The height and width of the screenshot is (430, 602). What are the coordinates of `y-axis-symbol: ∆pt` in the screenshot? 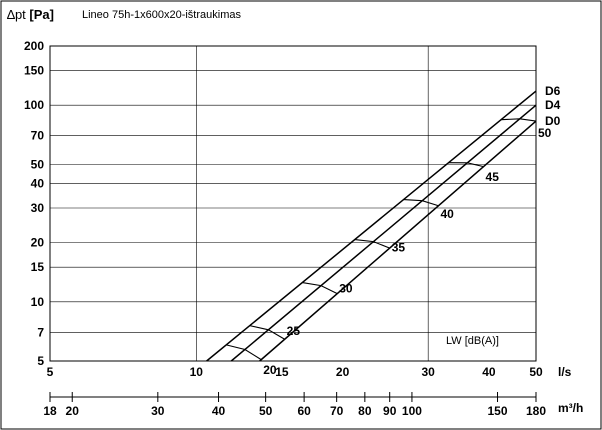 It's located at (16, 14).